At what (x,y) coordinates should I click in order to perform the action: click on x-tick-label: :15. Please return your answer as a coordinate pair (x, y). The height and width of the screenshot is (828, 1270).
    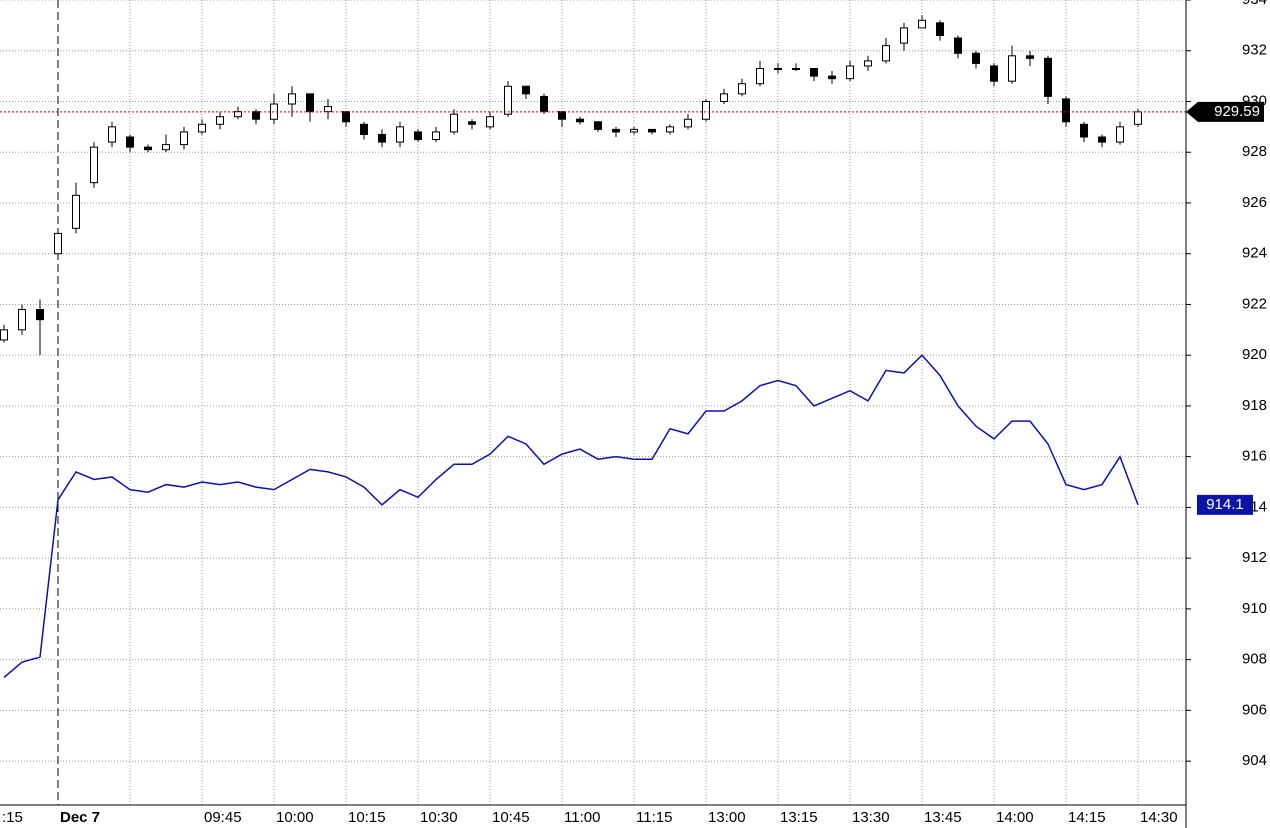
    Looking at the image, I should click on (12, 817).